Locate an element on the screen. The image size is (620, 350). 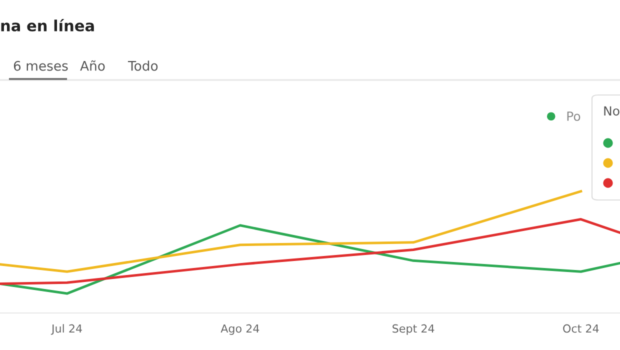
legend-label: Po is located at coordinates (573, 116).